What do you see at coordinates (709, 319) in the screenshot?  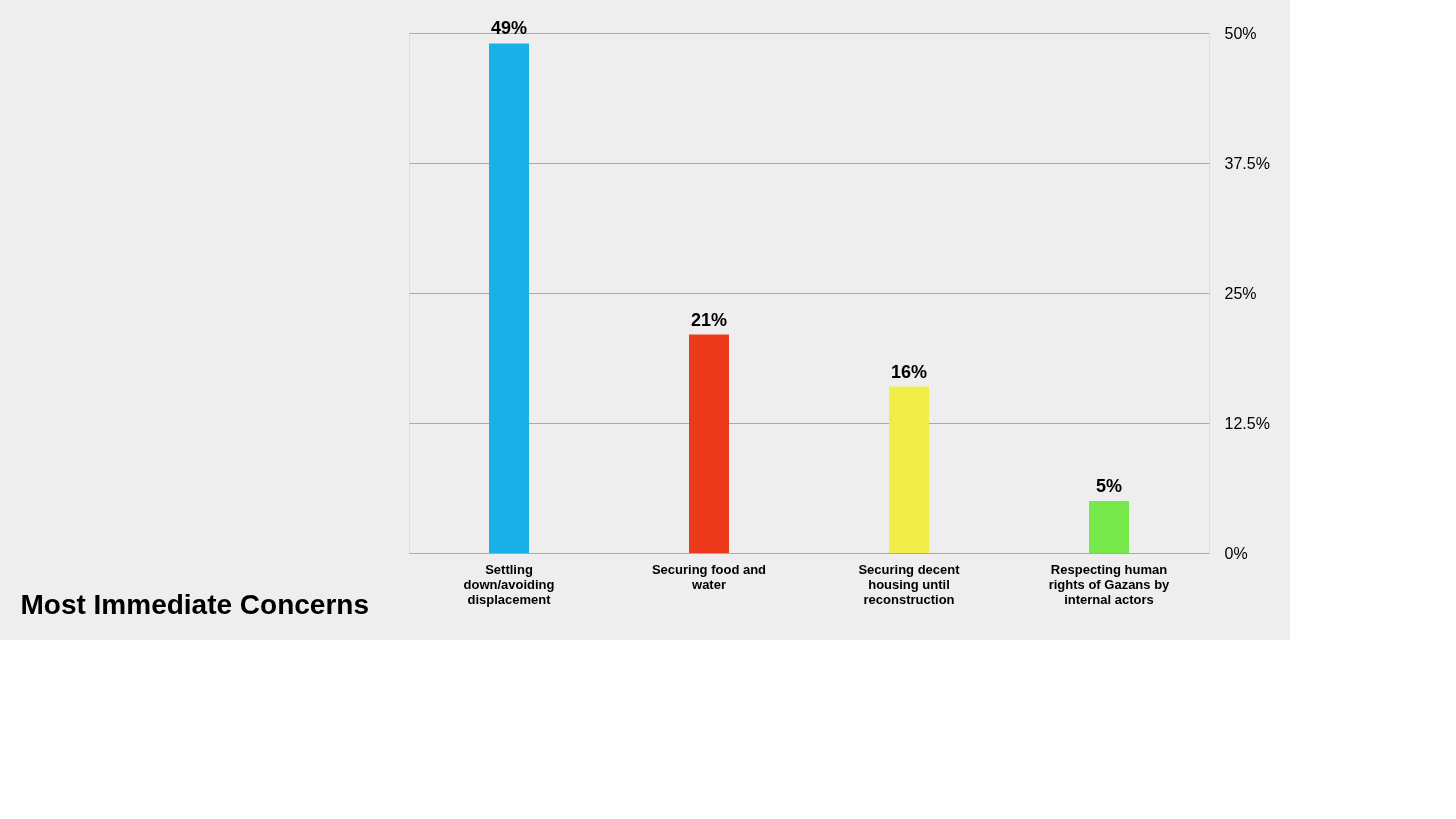 I see `data-label: 21%` at bounding box center [709, 319].